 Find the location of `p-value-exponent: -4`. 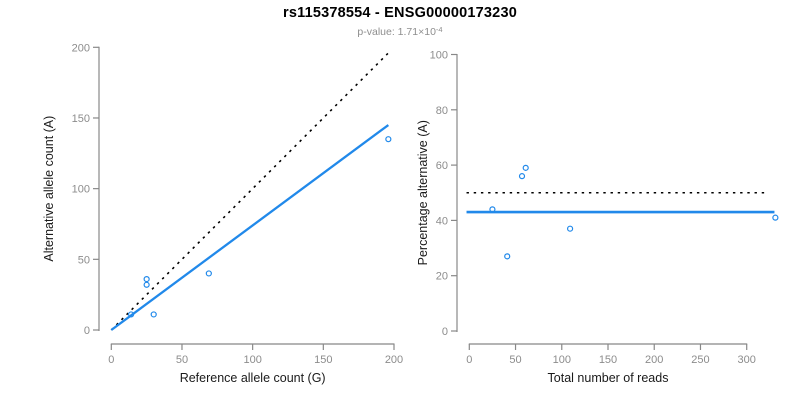

p-value-exponent: -4 is located at coordinates (439, 29).